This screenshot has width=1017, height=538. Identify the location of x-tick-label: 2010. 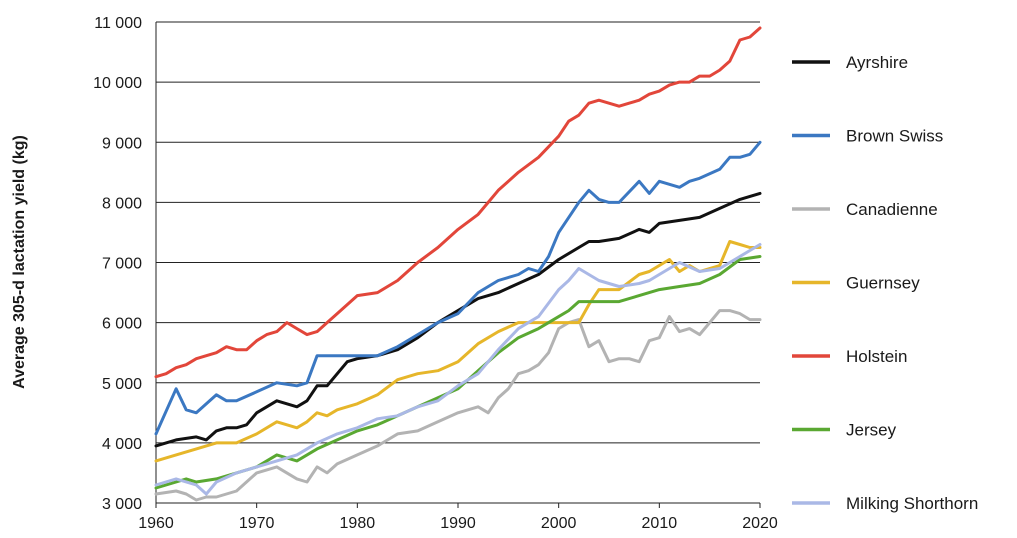
(660, 523).